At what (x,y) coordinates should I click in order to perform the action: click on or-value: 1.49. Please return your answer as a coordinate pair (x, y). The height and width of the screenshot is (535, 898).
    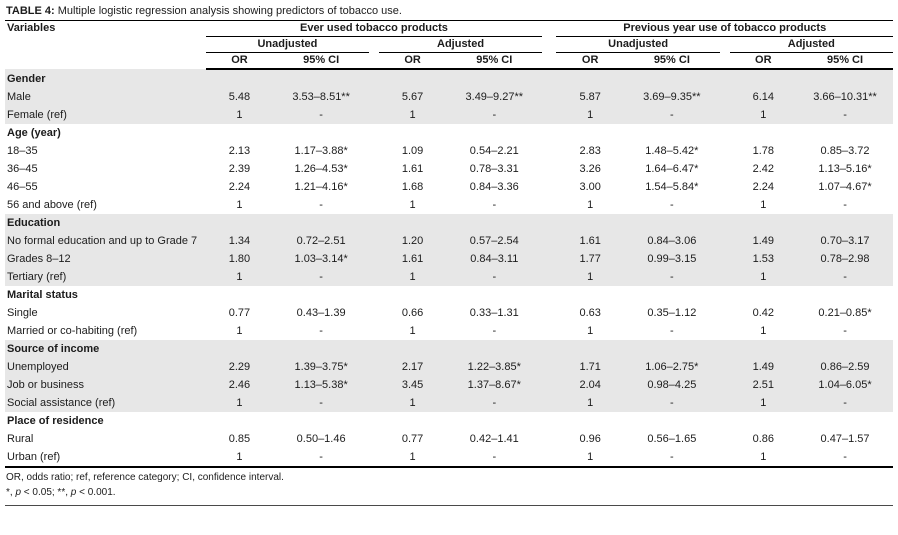
    Looking at the image, I should click on (763, 241).